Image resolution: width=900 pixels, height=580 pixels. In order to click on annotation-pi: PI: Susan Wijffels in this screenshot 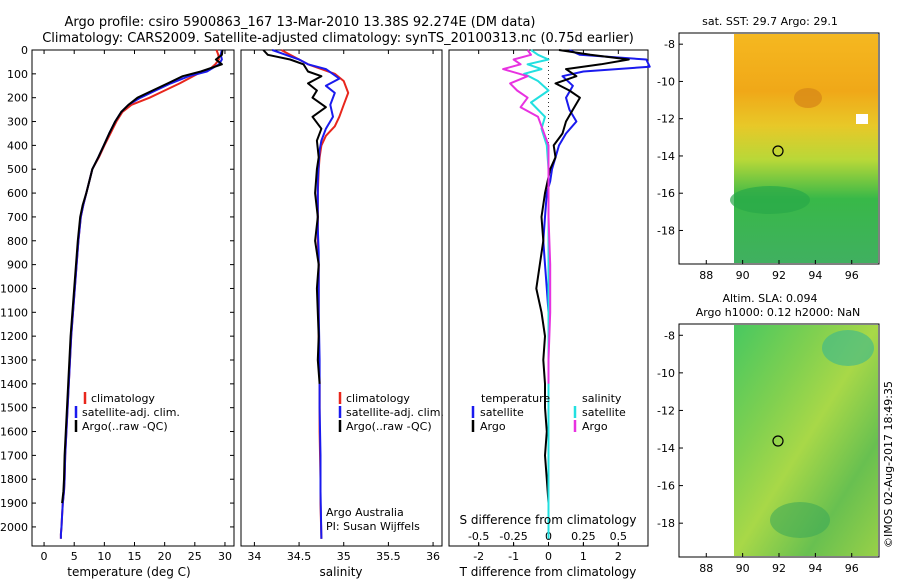, I will do `click(373, 526)`.